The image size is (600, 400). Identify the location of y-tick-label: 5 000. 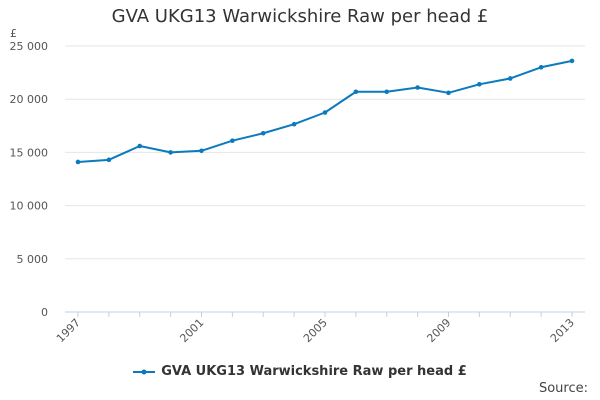
(33, 259).